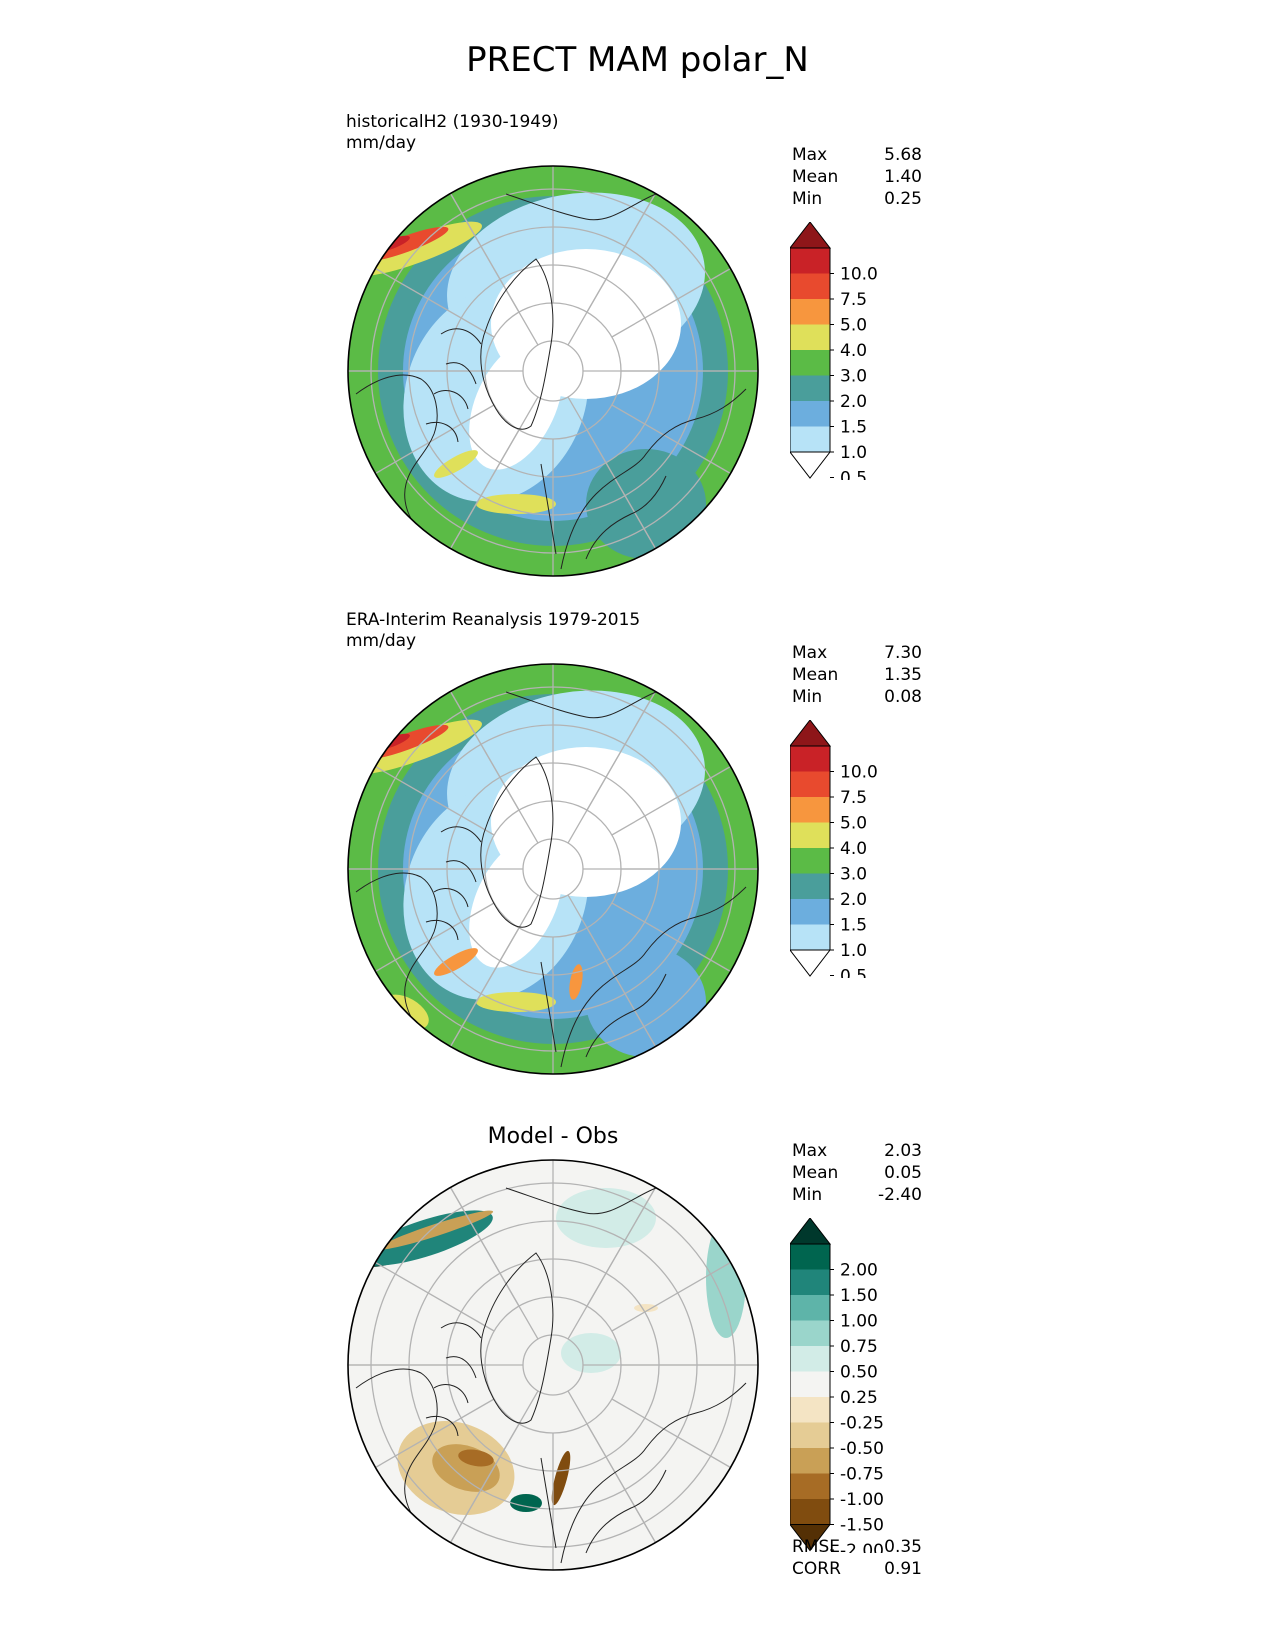  What do you see at coordinates (853, 428) in the screenshot?
I see `colorbar-historical-tick-label: 1.5` at bounding box center [853, 428].